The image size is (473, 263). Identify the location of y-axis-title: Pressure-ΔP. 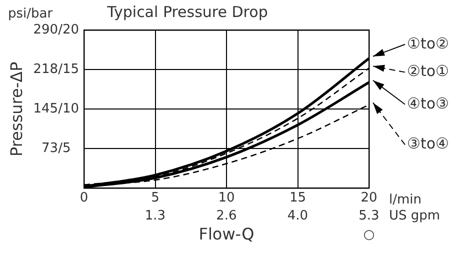
(16, 108).